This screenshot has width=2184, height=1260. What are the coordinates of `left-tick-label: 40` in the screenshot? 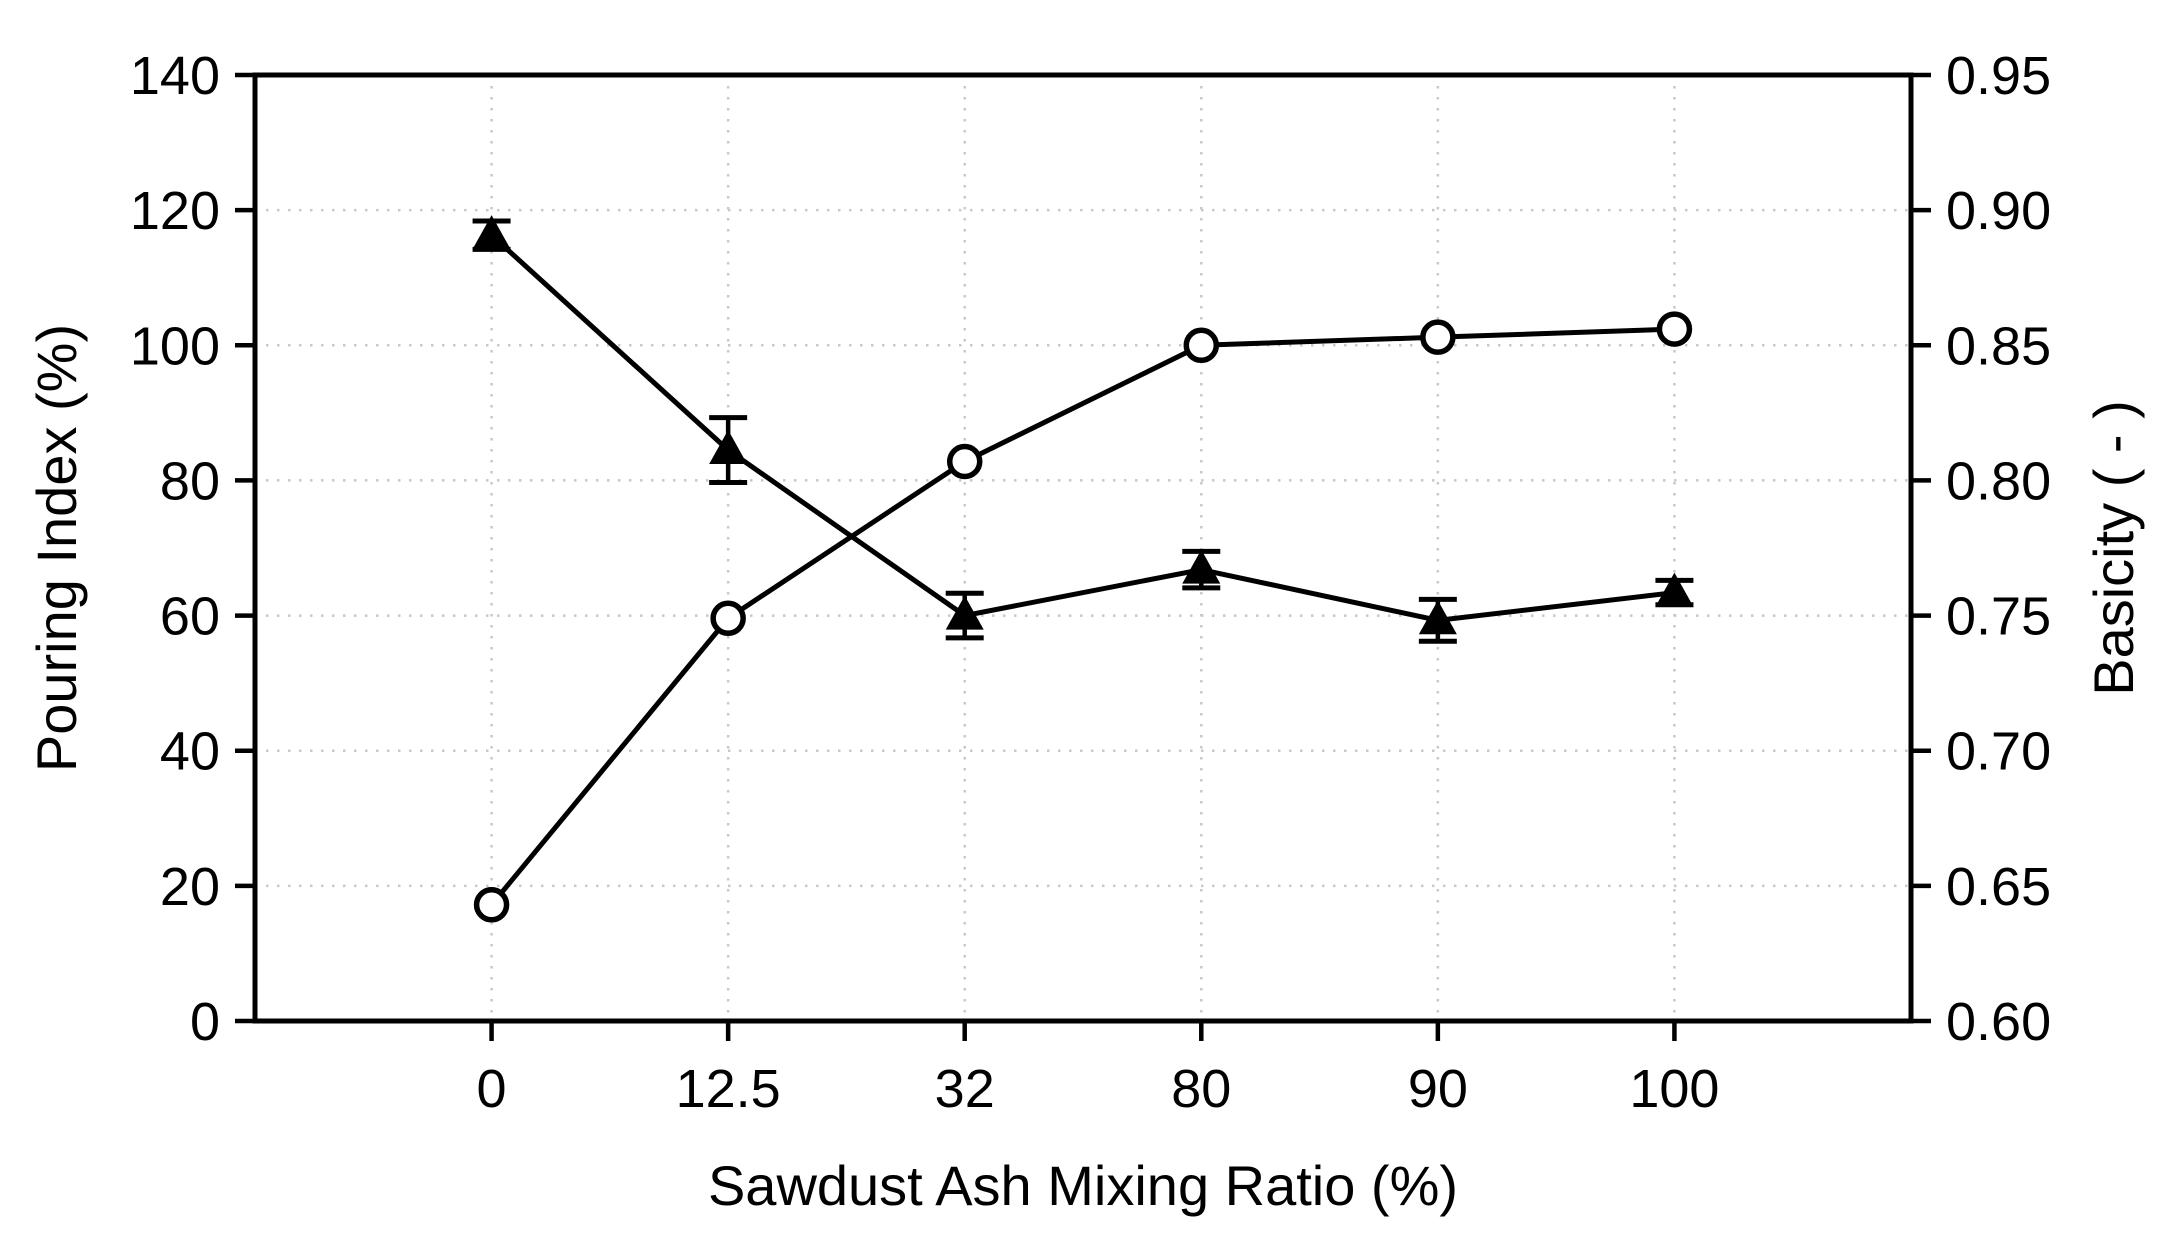 It's located at (190, 752).